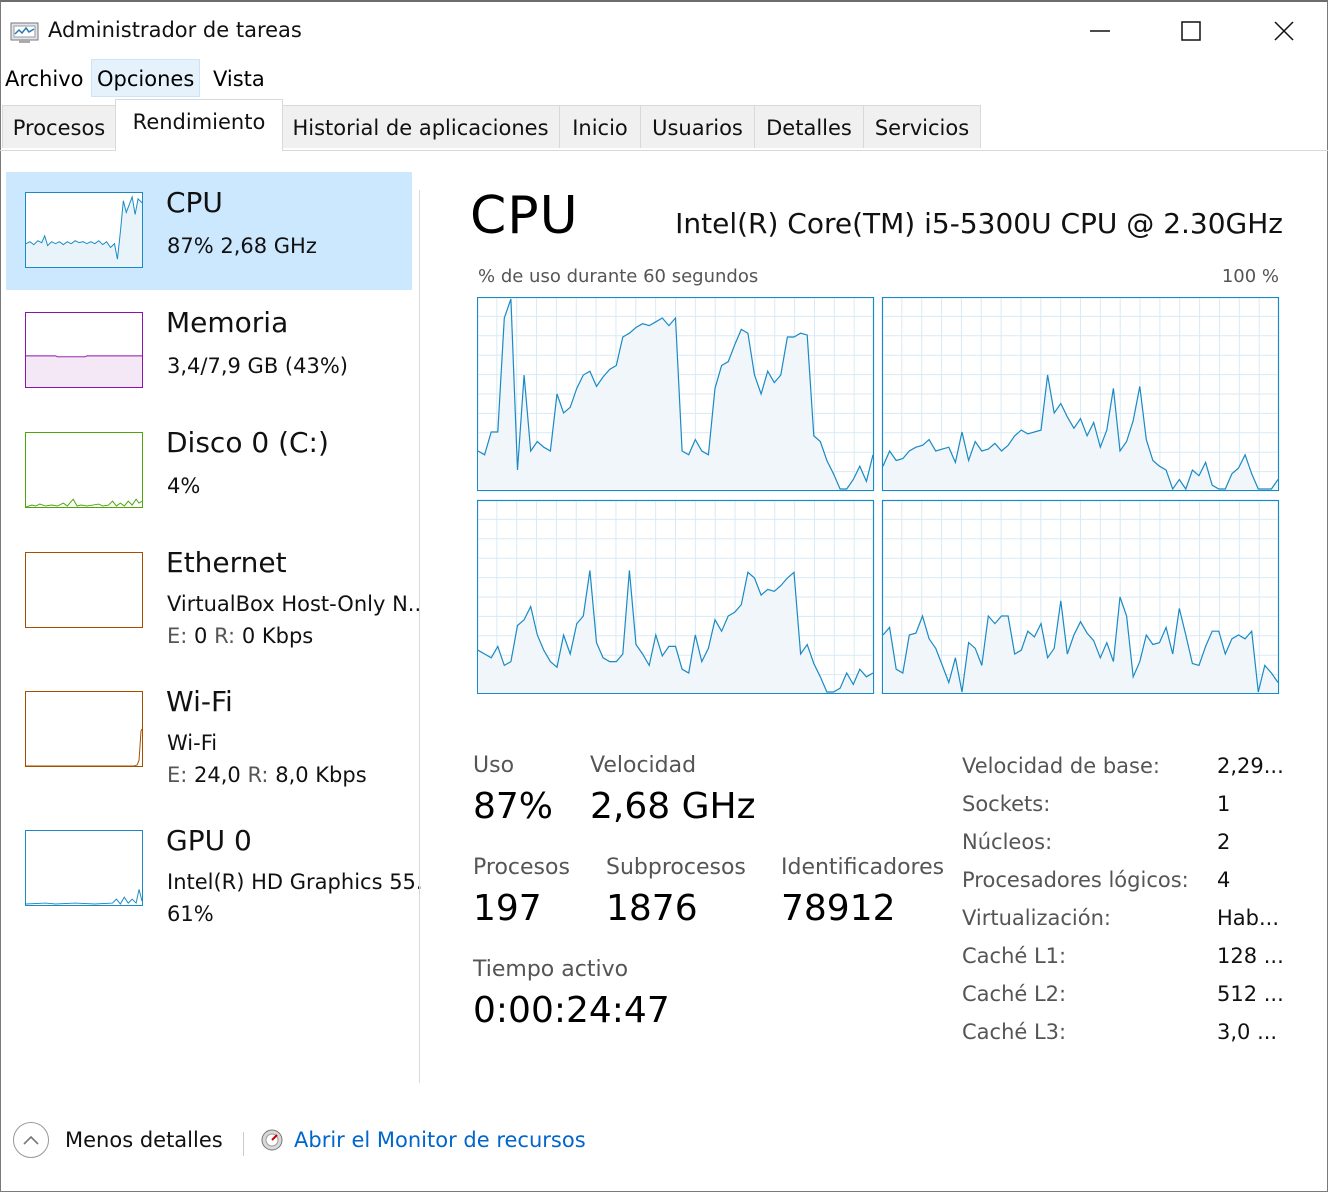 Image resolution: width=1328 pixels, height=1192 pixels. What do you see at coordinates (1061, 766) in the screenshot?
I see `info-label: Velocidad de base:` at bounding box center [1061, 766].